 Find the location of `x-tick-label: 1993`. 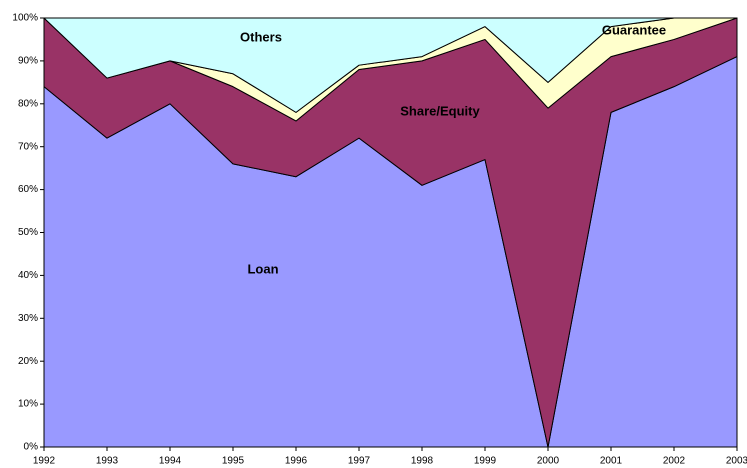

x-tick-label: 1993 is located at coordinates (107, 461).